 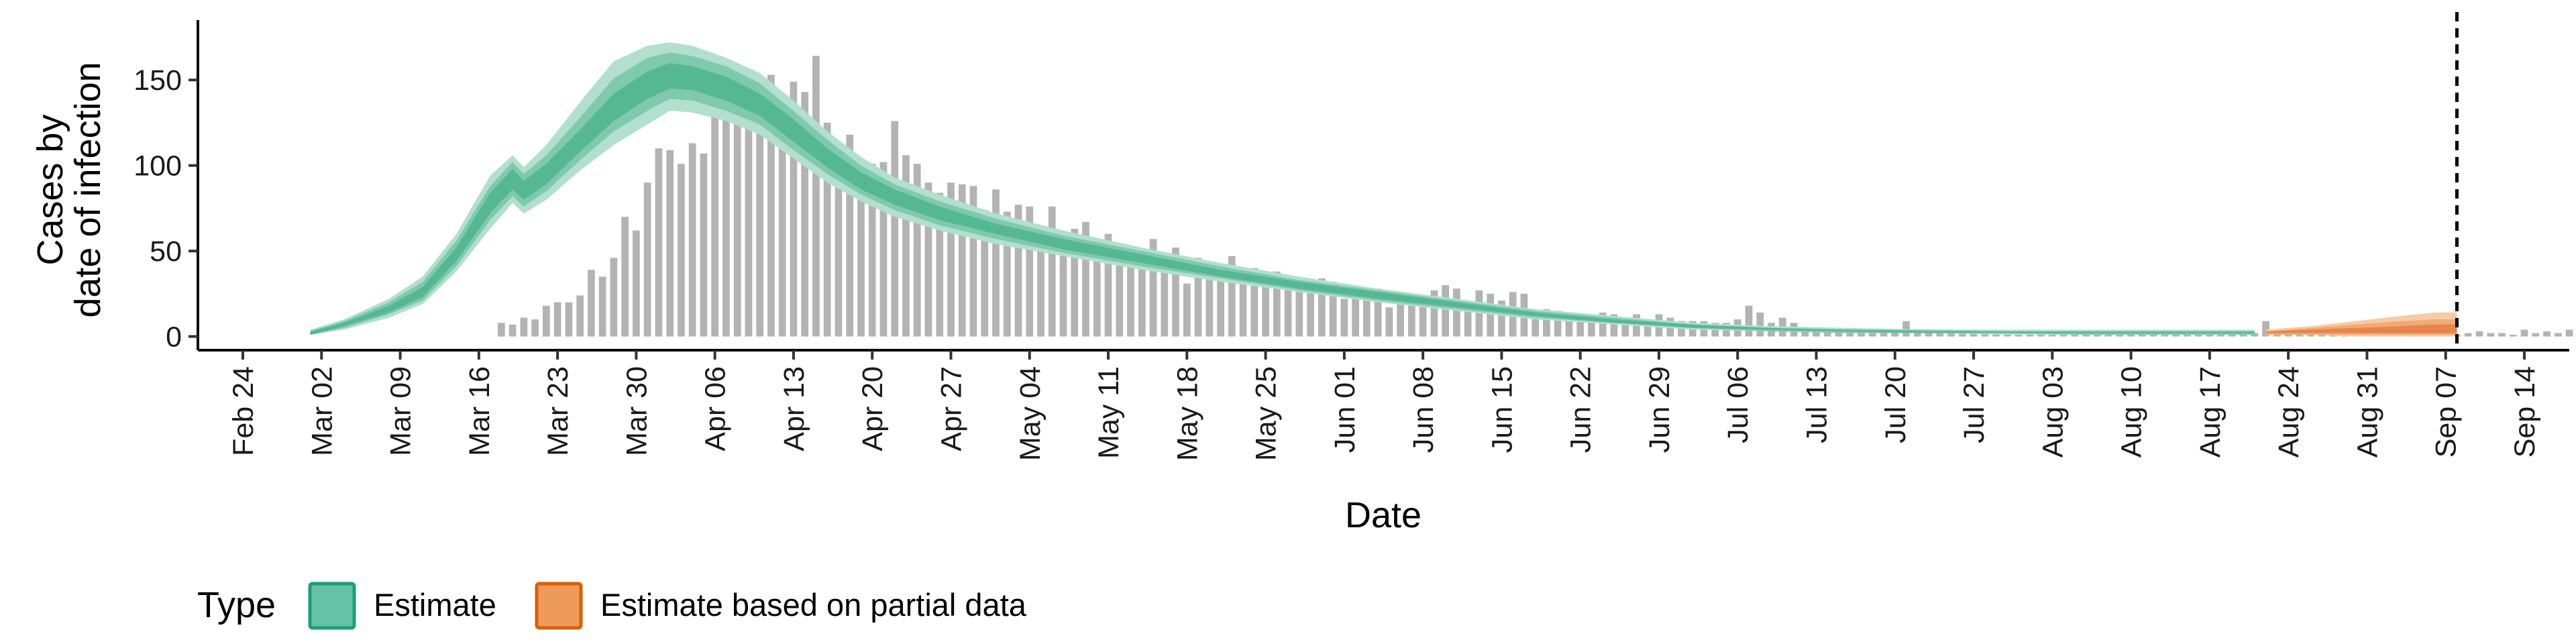 I want to click on x-tick-label: Apr 06, so click(x=716, y=408).